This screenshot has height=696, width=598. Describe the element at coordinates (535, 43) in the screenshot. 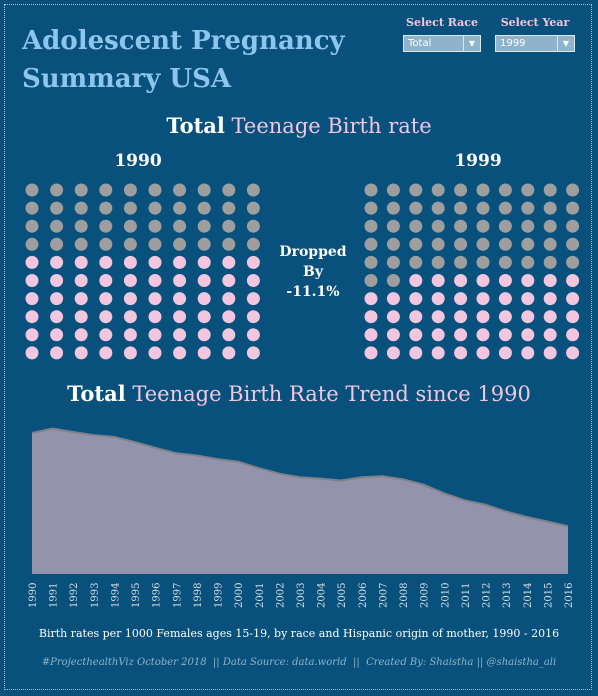

I see `year-select: 1999 ▼` at that location.